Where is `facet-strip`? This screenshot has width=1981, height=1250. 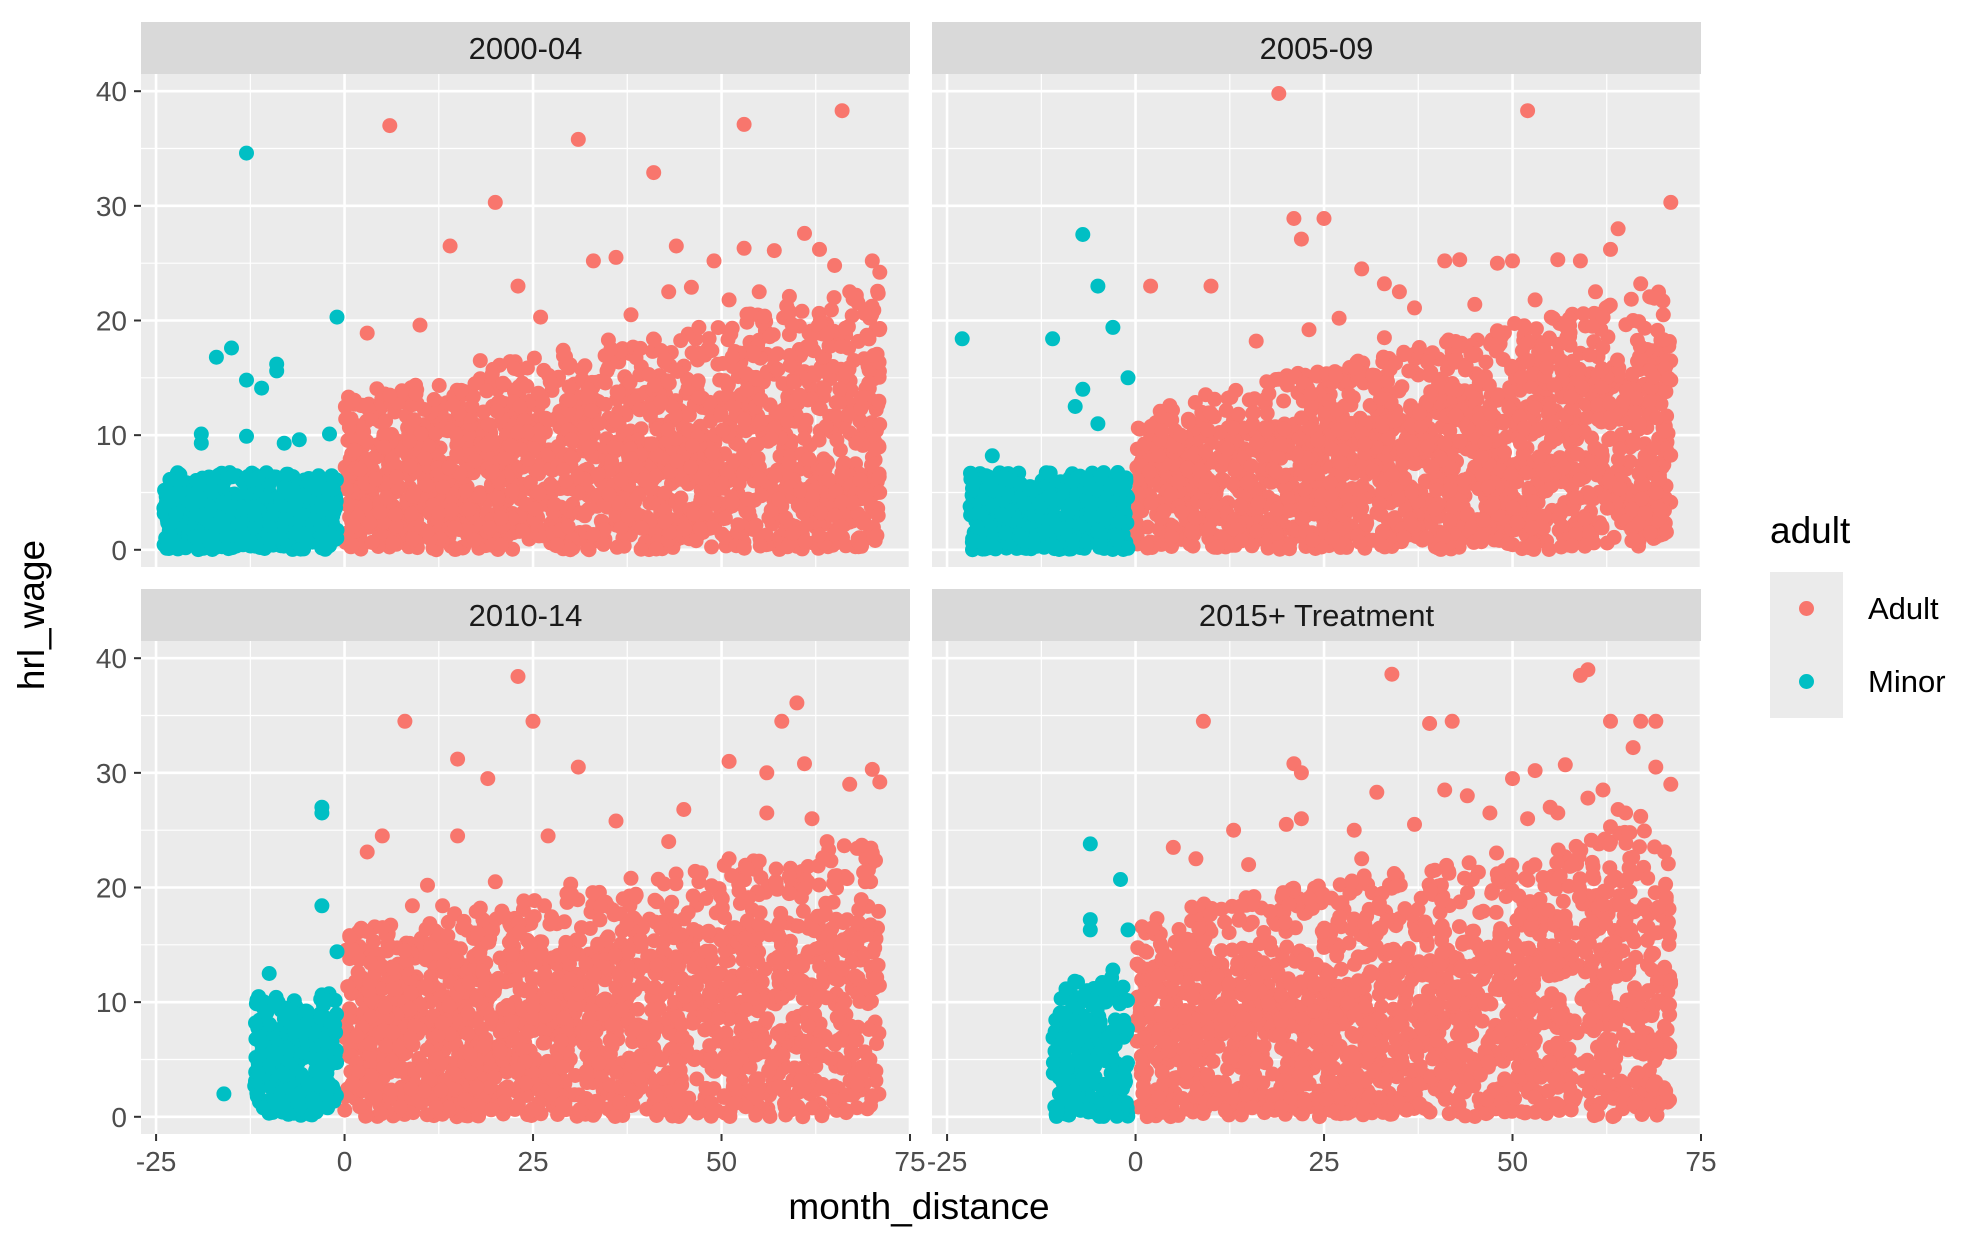 facet-strip is located at coordinates (525, 48).